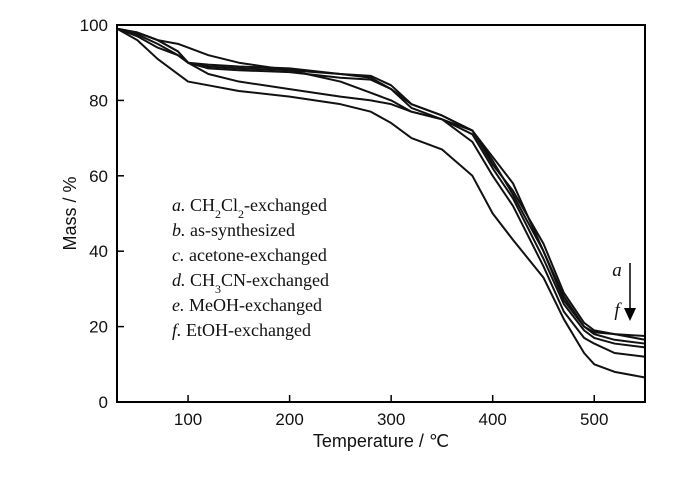 Image resolution: width=700 pixels, height=481 pixels. What do you see at coordinates (247, 305) in the screenshot?
I see `legend-entry-5: e. MeOH-exchanged` at bounding box center [247, 305].